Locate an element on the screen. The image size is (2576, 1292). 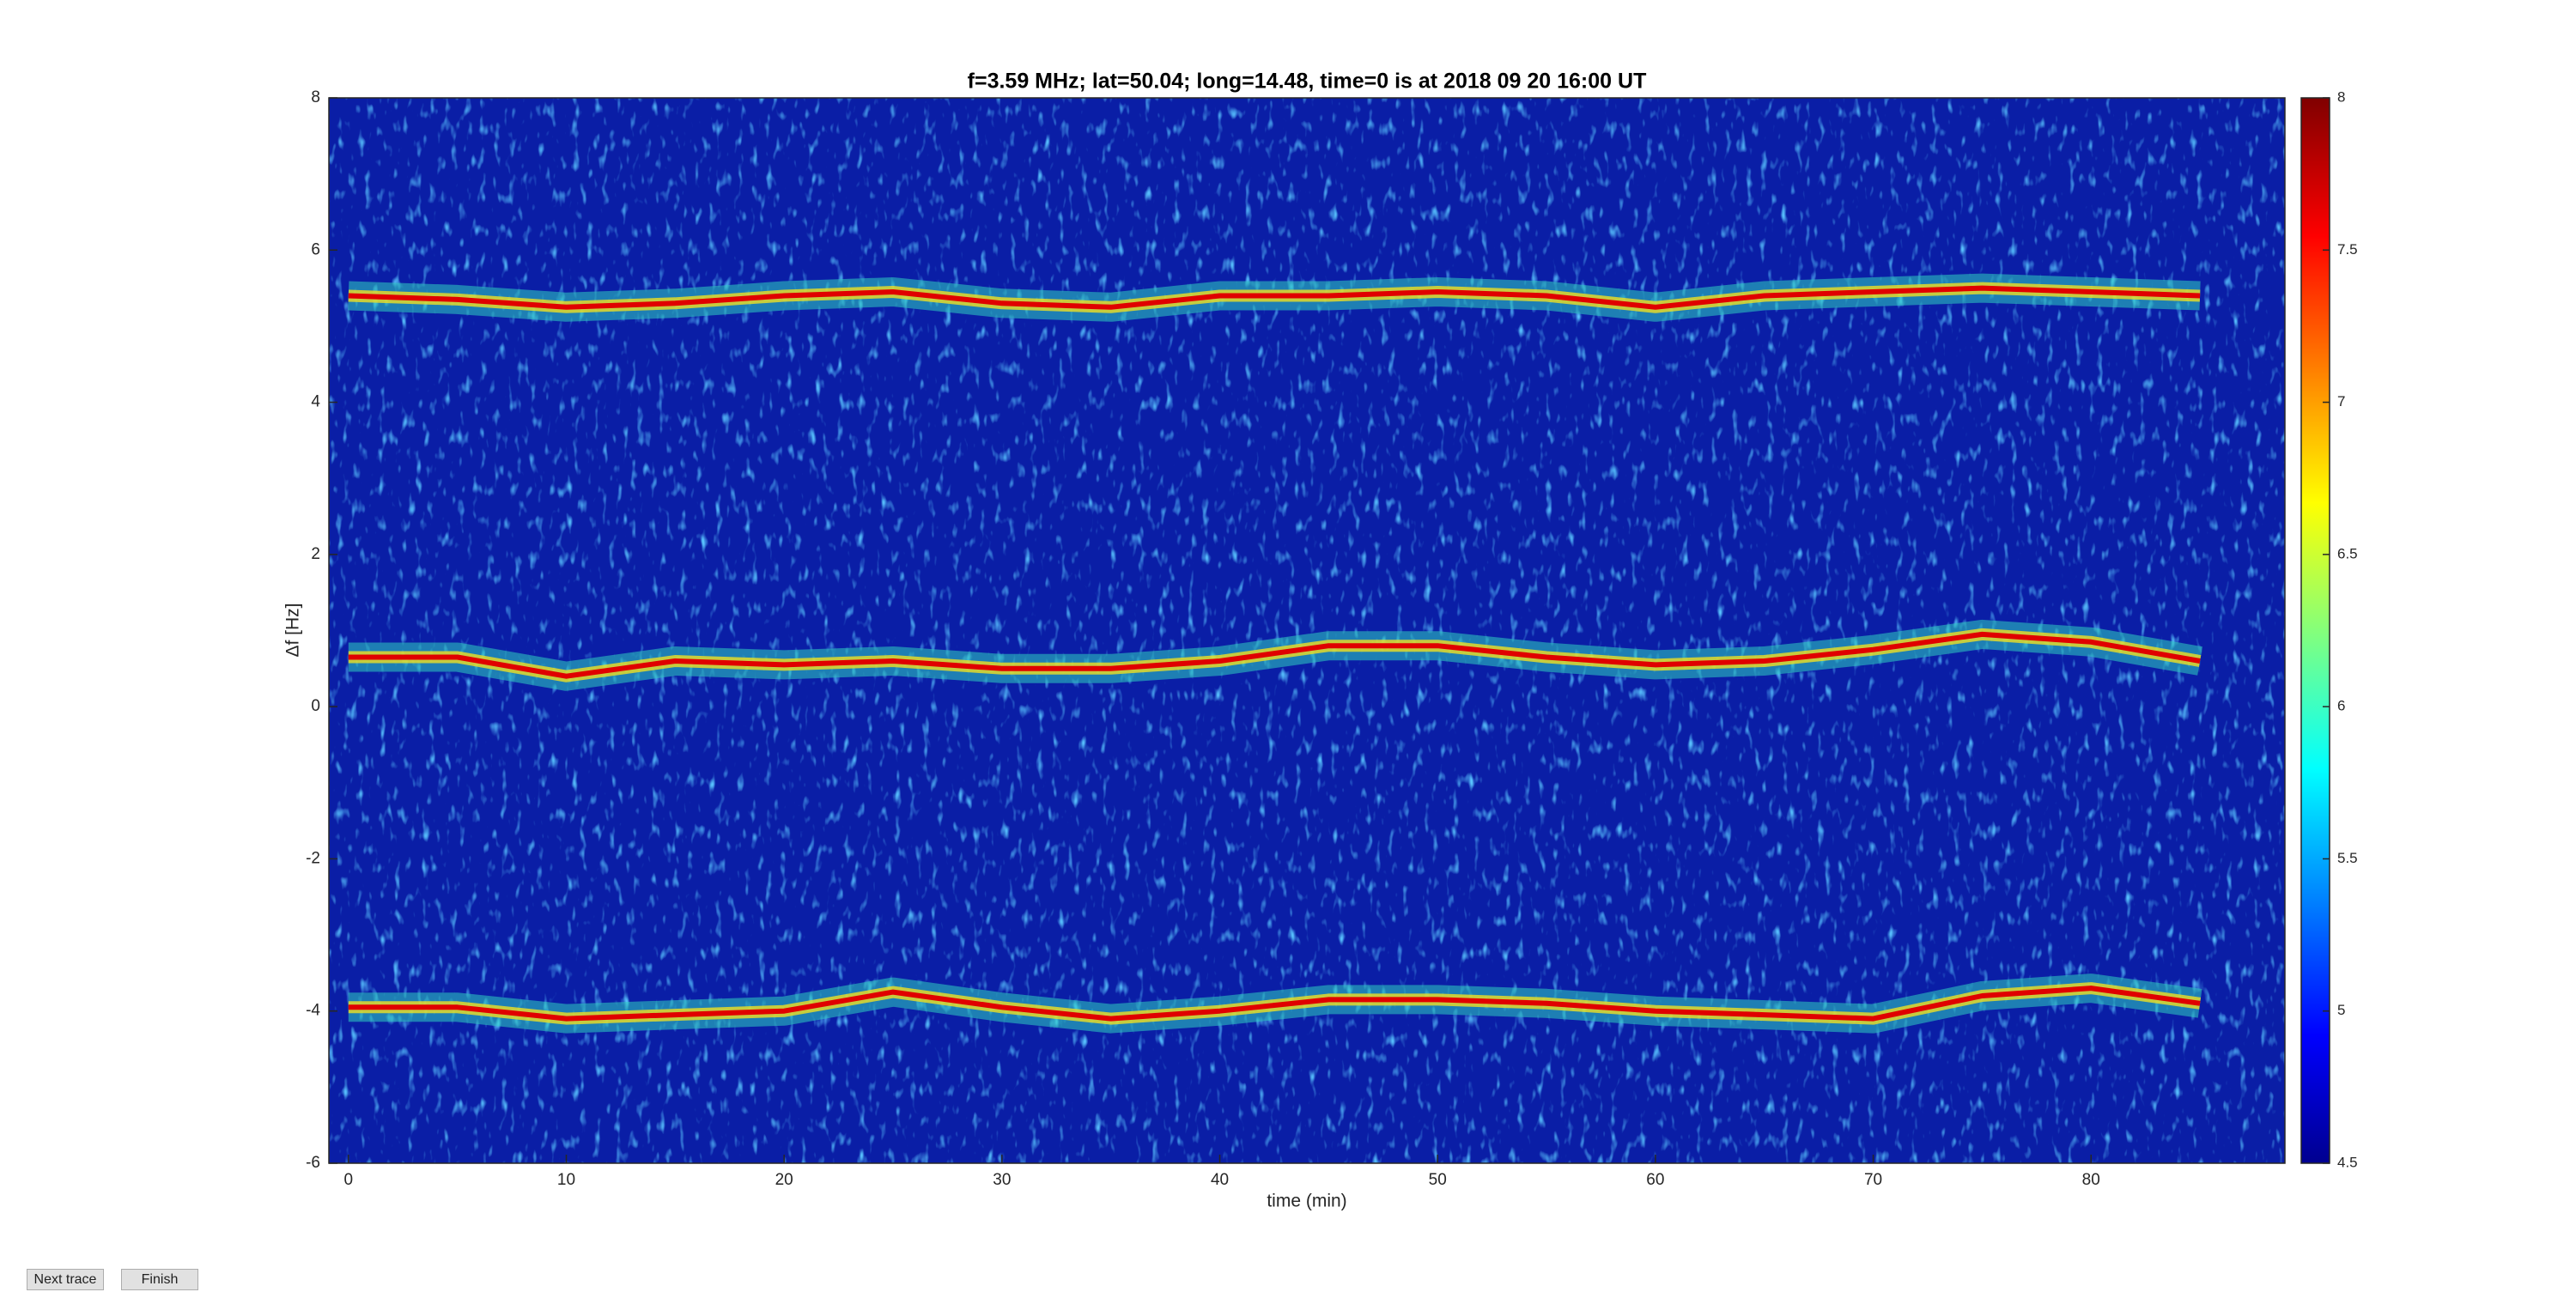
x-tick-label: 0 is located at coordinates (349, 1180).